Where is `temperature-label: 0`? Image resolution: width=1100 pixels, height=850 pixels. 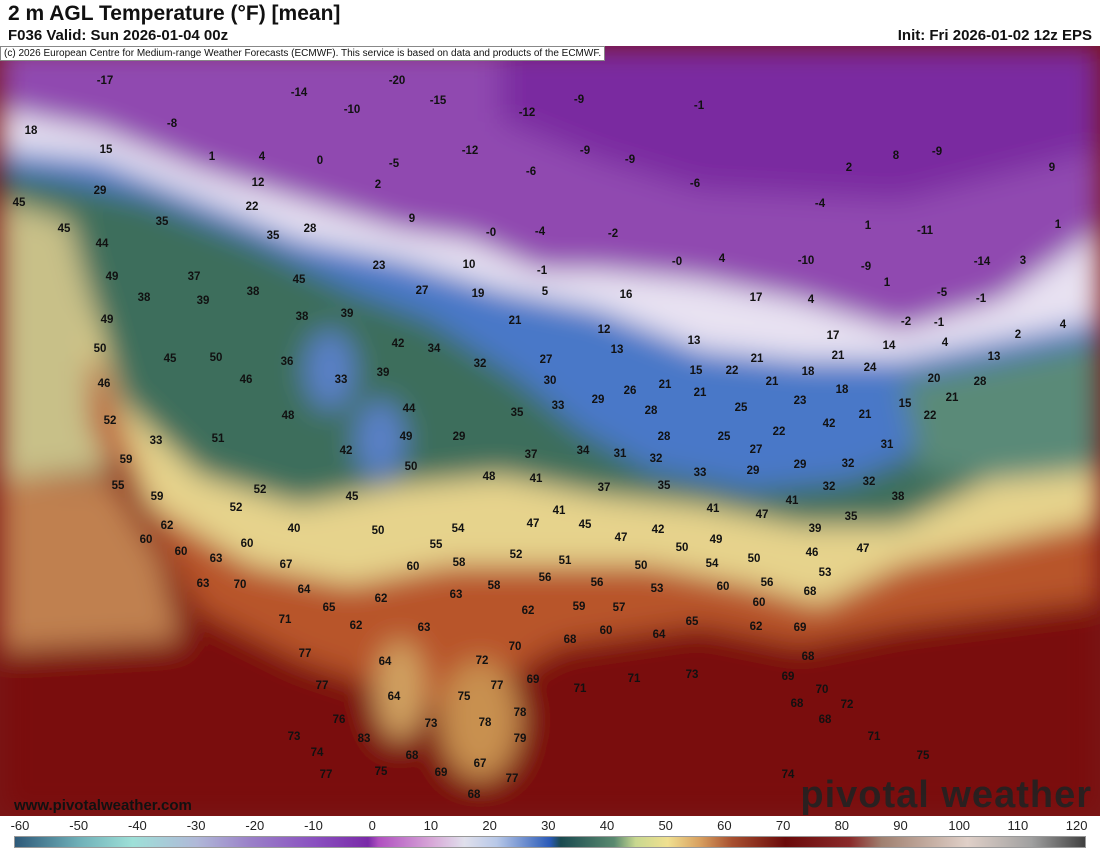 temperature-label: 0 is located at coordinates (320, 161).